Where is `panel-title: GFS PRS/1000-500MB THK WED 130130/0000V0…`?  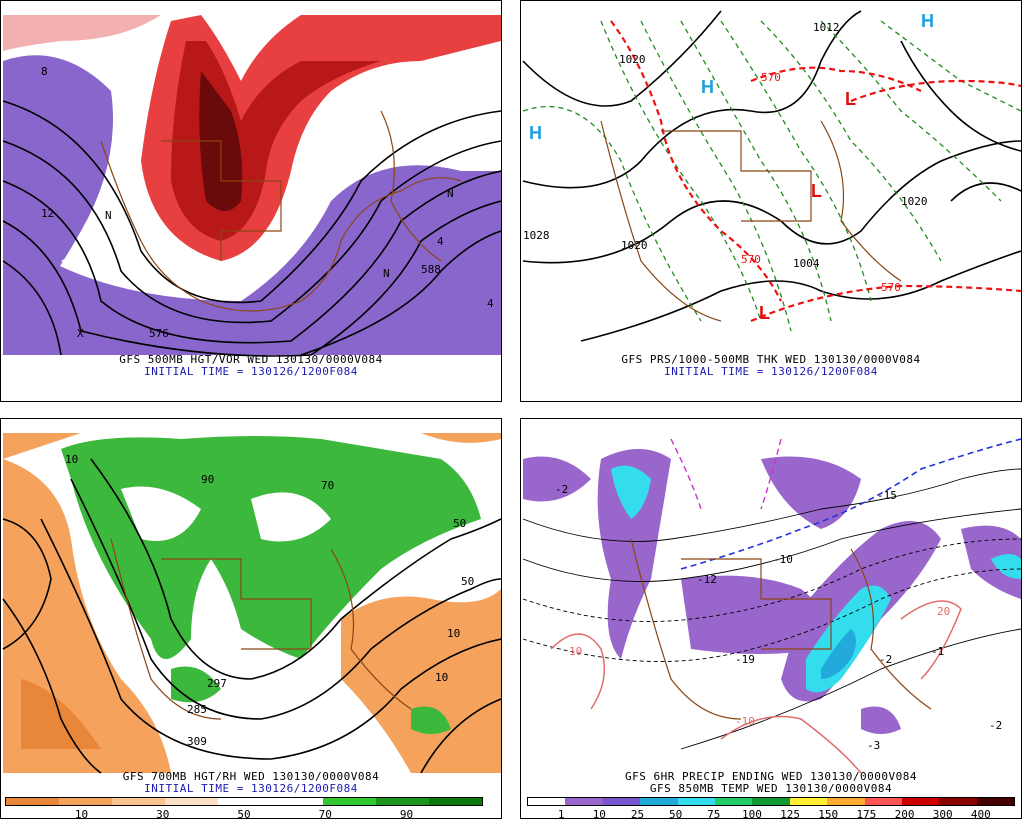
panel-title: GFS PRS/1000-500MB THK WED 130130/0000V0… is located at coordinates (771, 359).